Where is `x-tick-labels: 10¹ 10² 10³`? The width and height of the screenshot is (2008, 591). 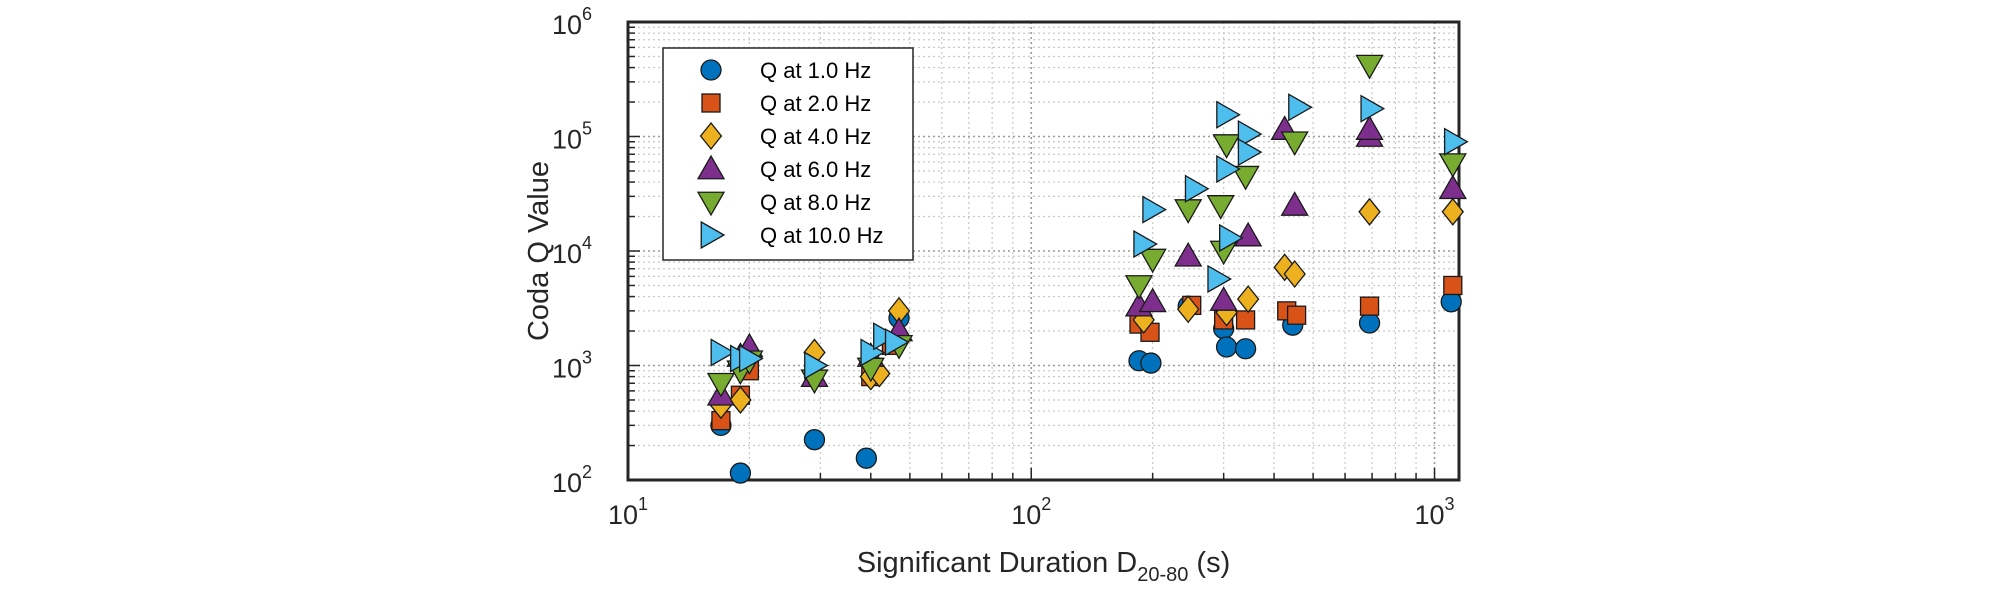 x-tick-labels: 10¹ 10² 10³ is located at coordinates (1031, 512).